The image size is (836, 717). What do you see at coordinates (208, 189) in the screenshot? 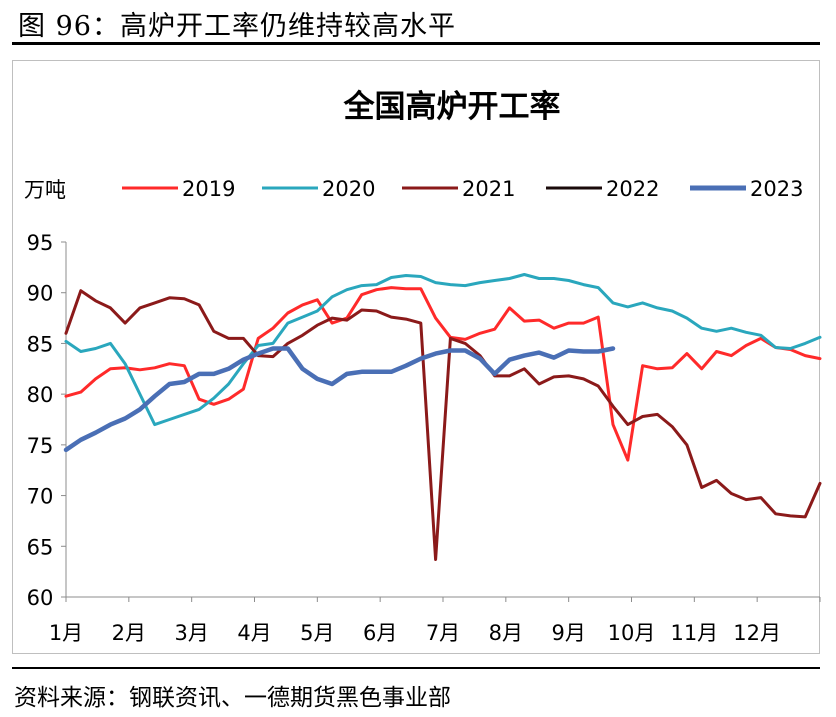
I see `legend-label-2019: 2019` at bounding box center [208, 189].